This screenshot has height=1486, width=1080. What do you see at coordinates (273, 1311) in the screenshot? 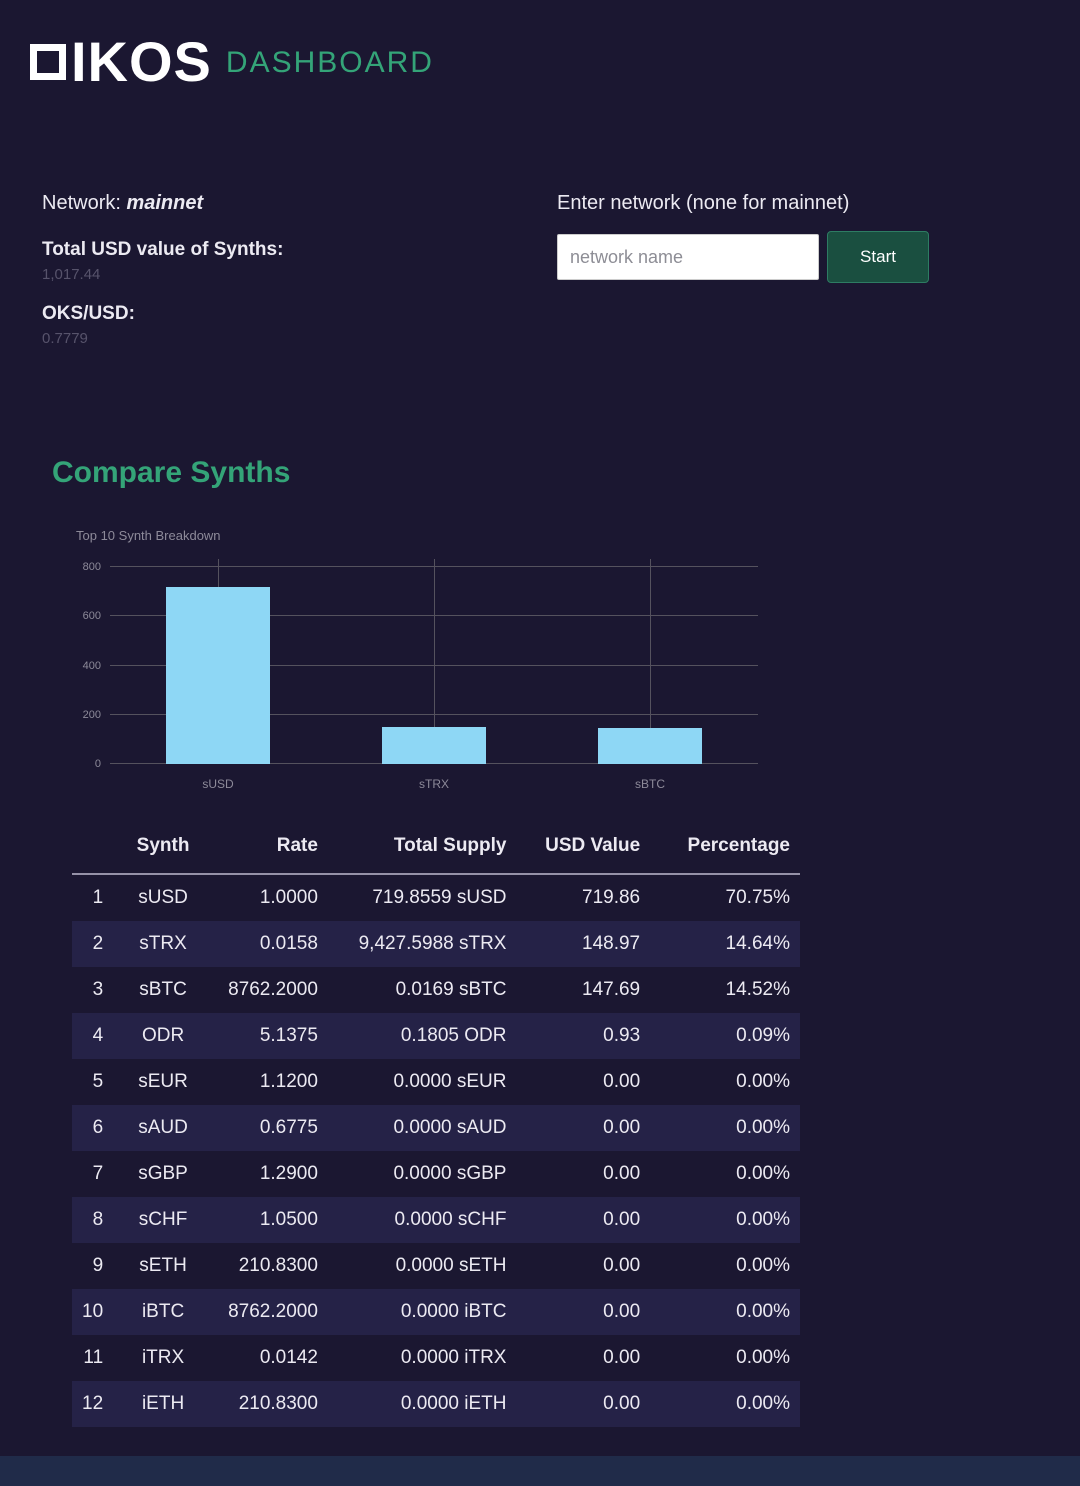
I see `rate-value: 8762.2000` at bounding box center [273, 1311].